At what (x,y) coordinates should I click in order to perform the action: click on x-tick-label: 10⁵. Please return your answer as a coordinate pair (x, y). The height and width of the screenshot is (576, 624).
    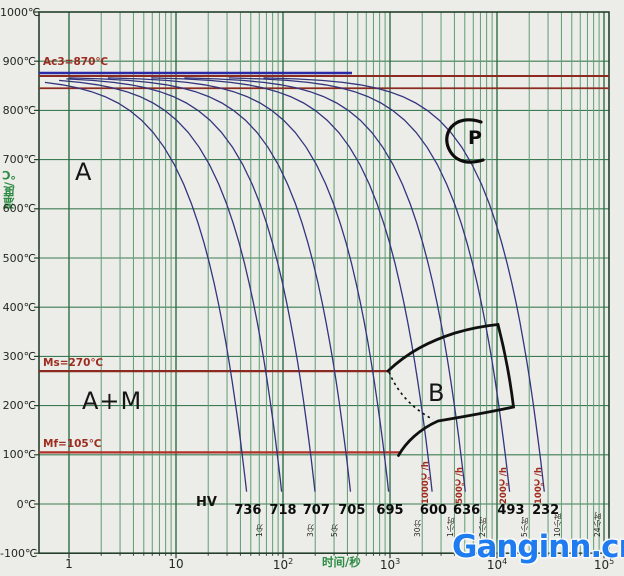
    Looking at the image, I should click on (604, 564).